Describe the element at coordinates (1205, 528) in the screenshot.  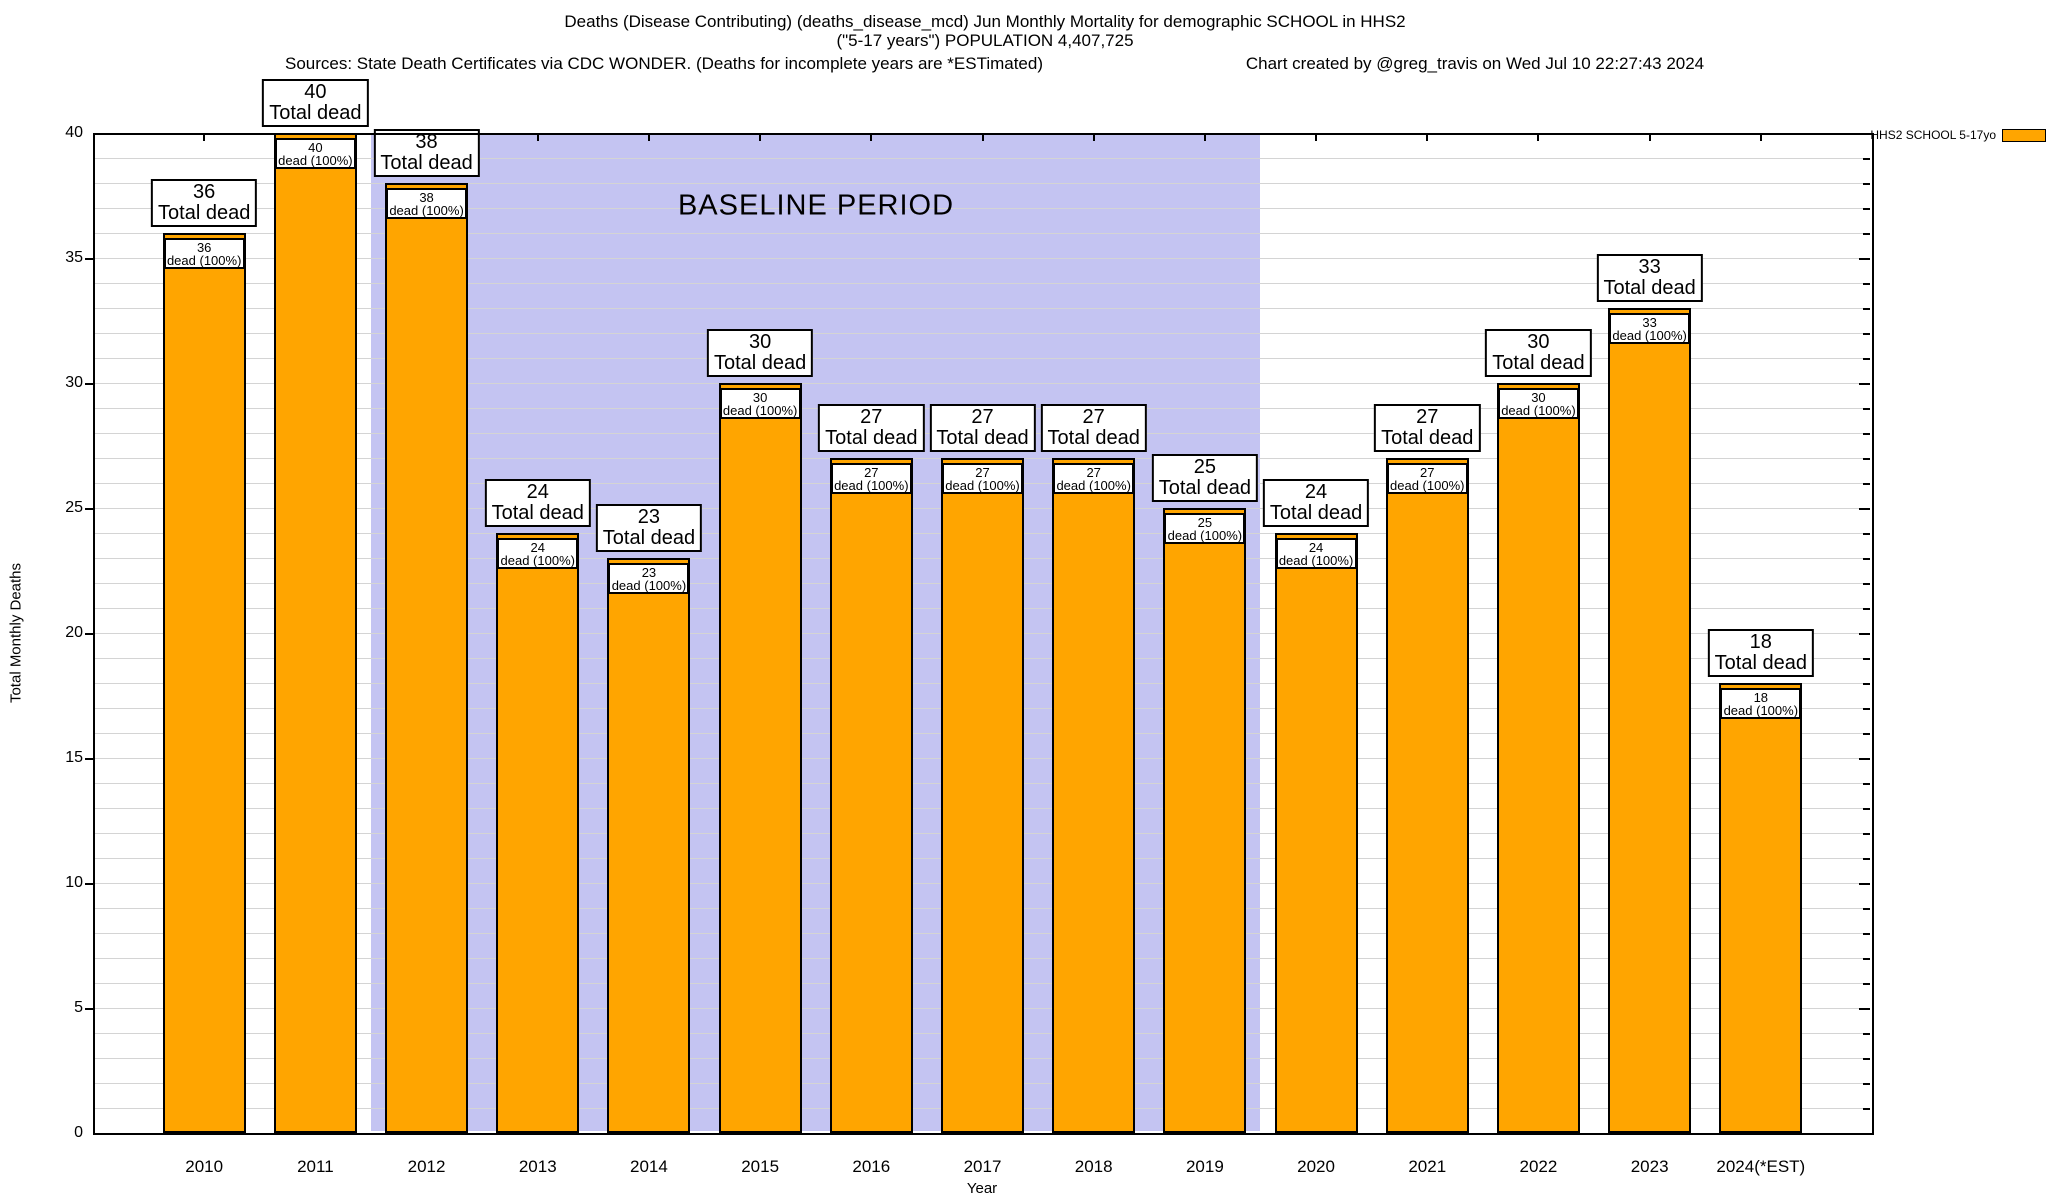
I see `bar-inner-label: 25 dead (100%)` at that location.